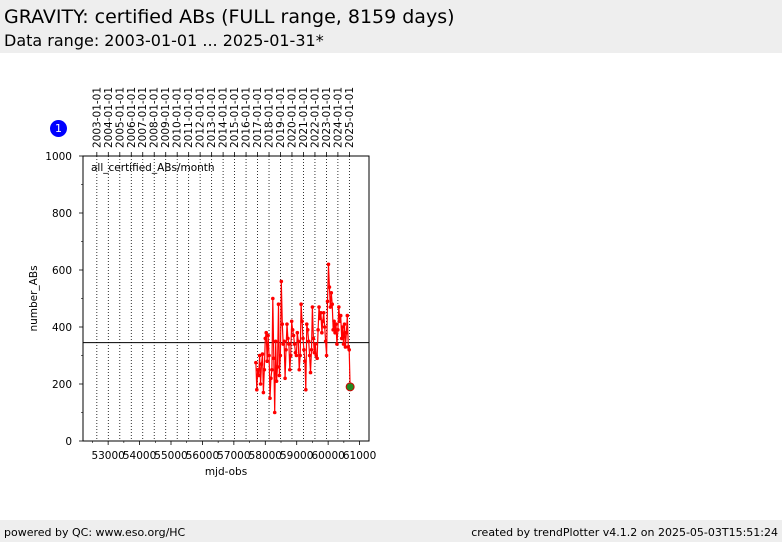 This screenshot has height=542, width=782. Describe the element at coordinates (315, 117) in the screenshot. I see `date-tick-label: 2022-01-01` at that location.